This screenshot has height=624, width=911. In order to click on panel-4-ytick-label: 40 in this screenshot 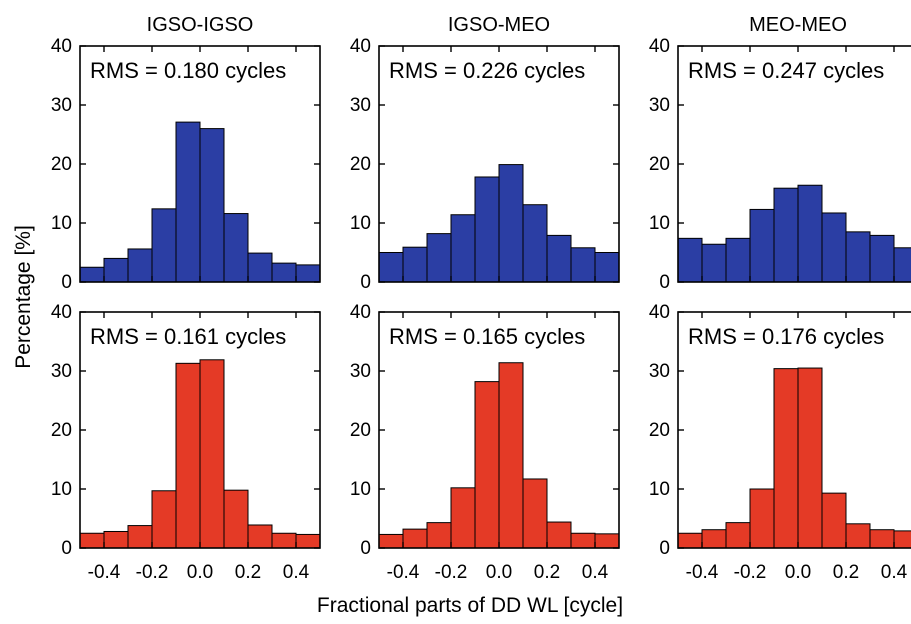, I will do `click(61, 312)`.